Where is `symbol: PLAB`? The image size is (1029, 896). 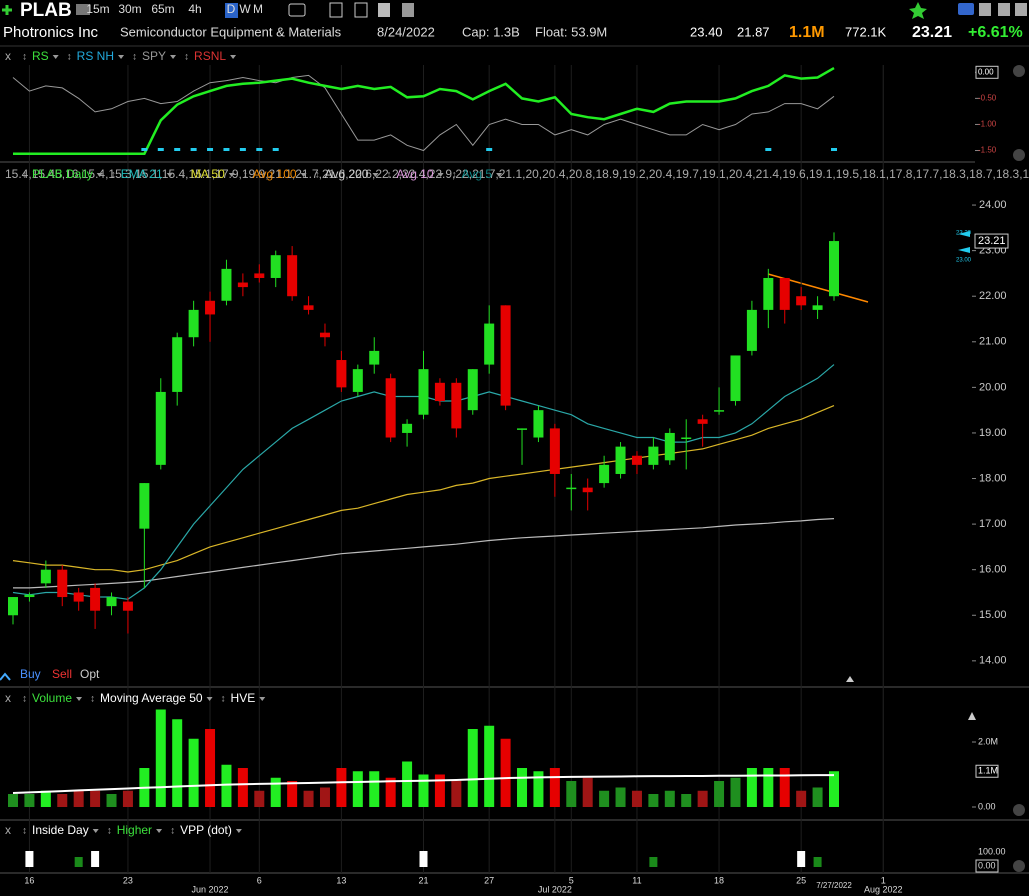 symbol: PLAB is located at coordinates (46, 10).